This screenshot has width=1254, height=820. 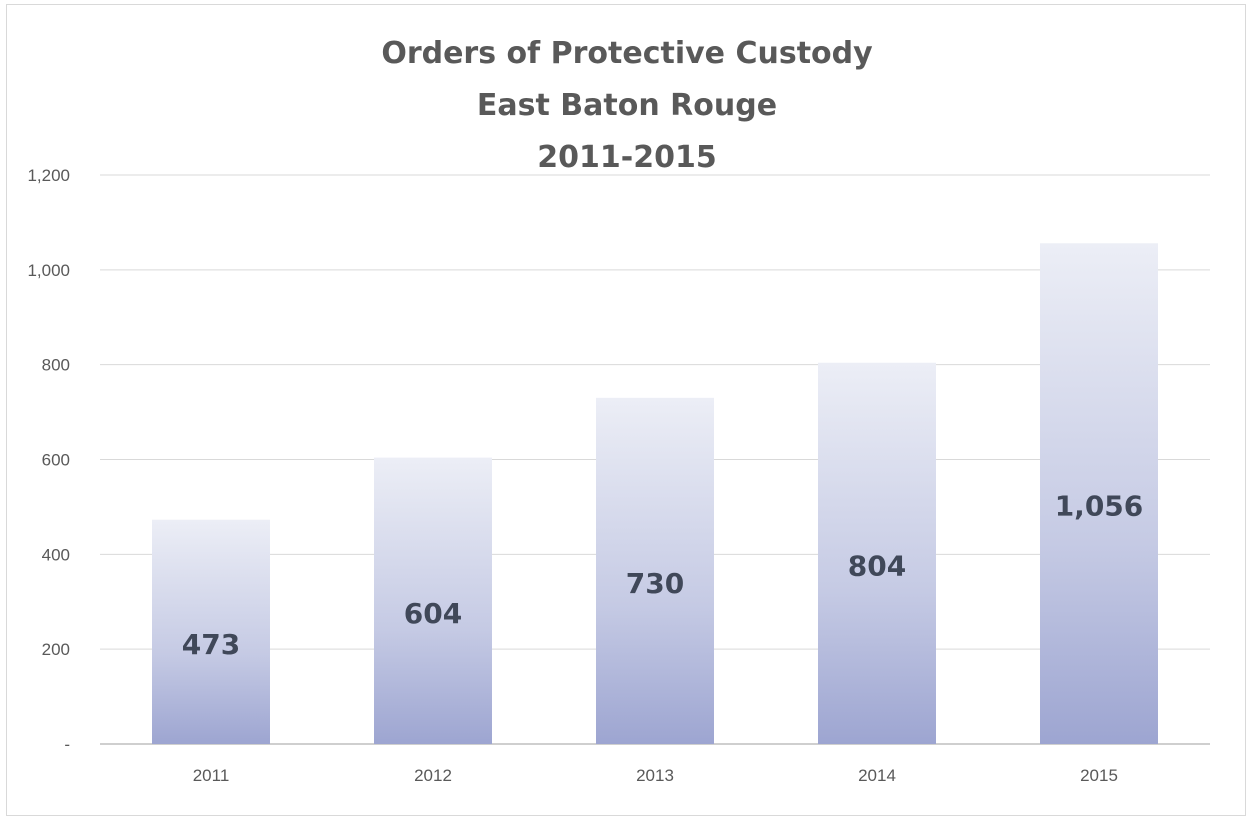 I want to click on x-axis-ticks: 2011 2012 2013 2014 2015, so click(x=655, y=775).